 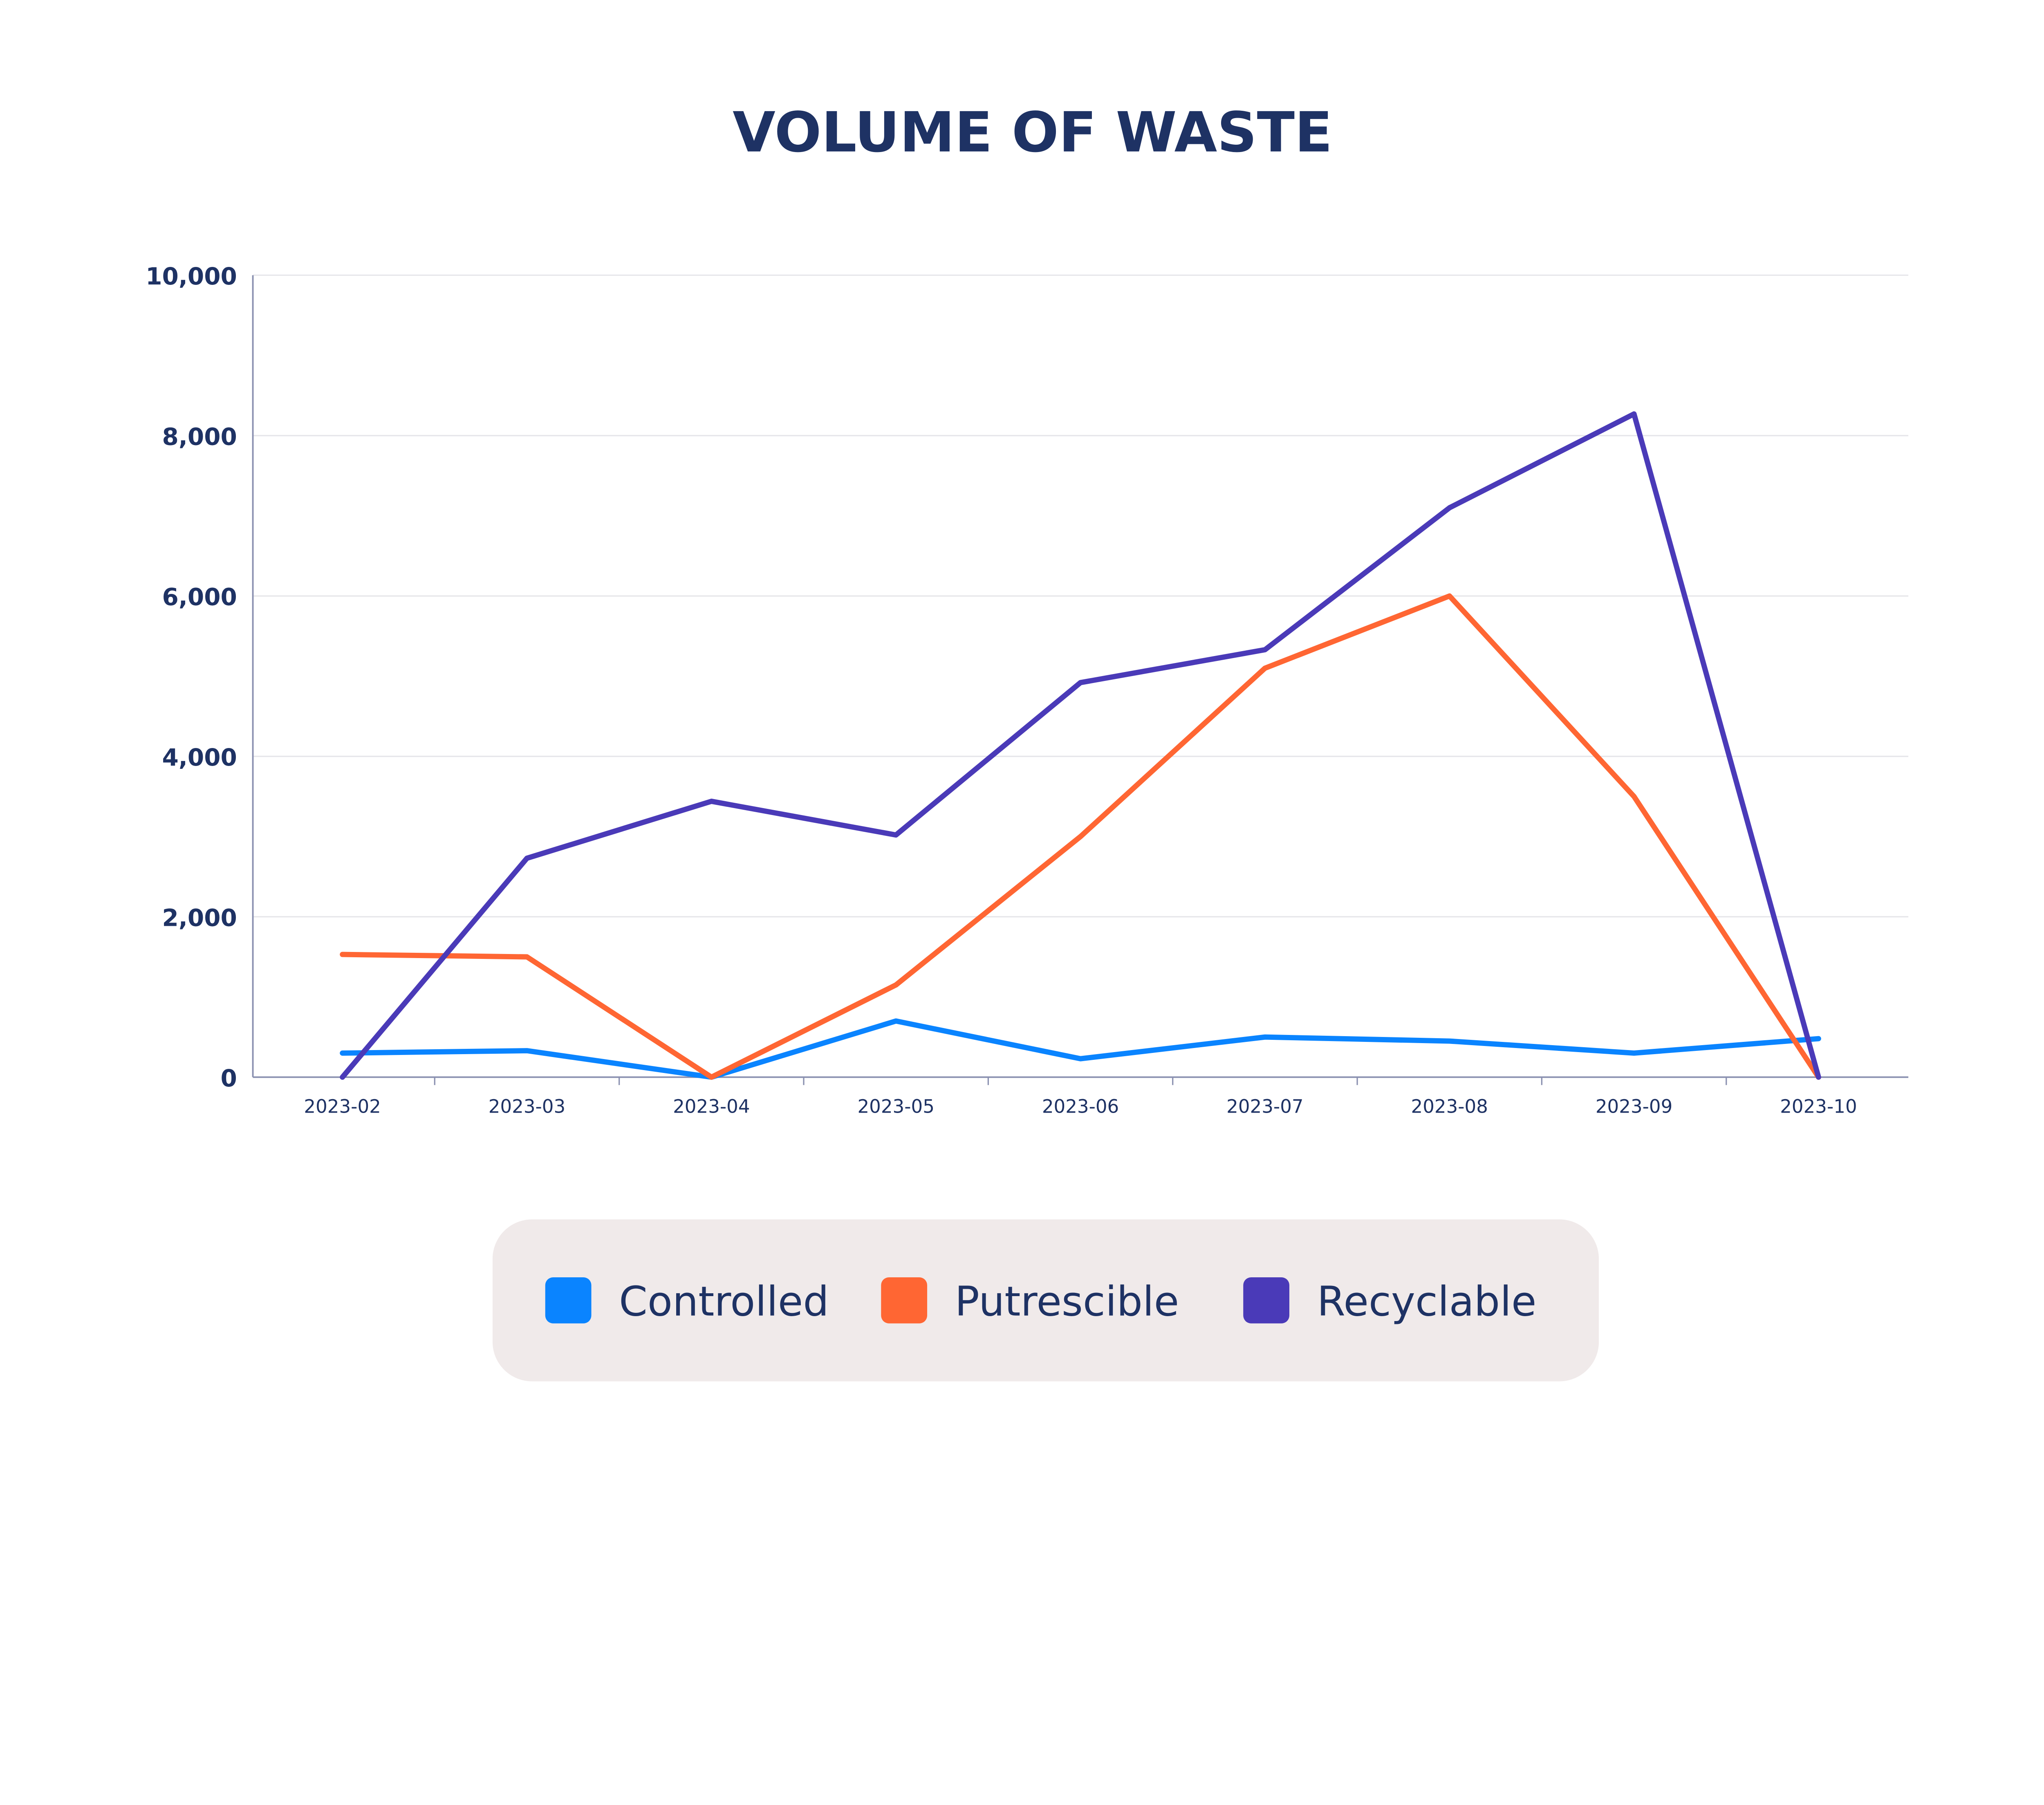 I want to click on legend-label: Controlled, so click(x=724, y=1301).